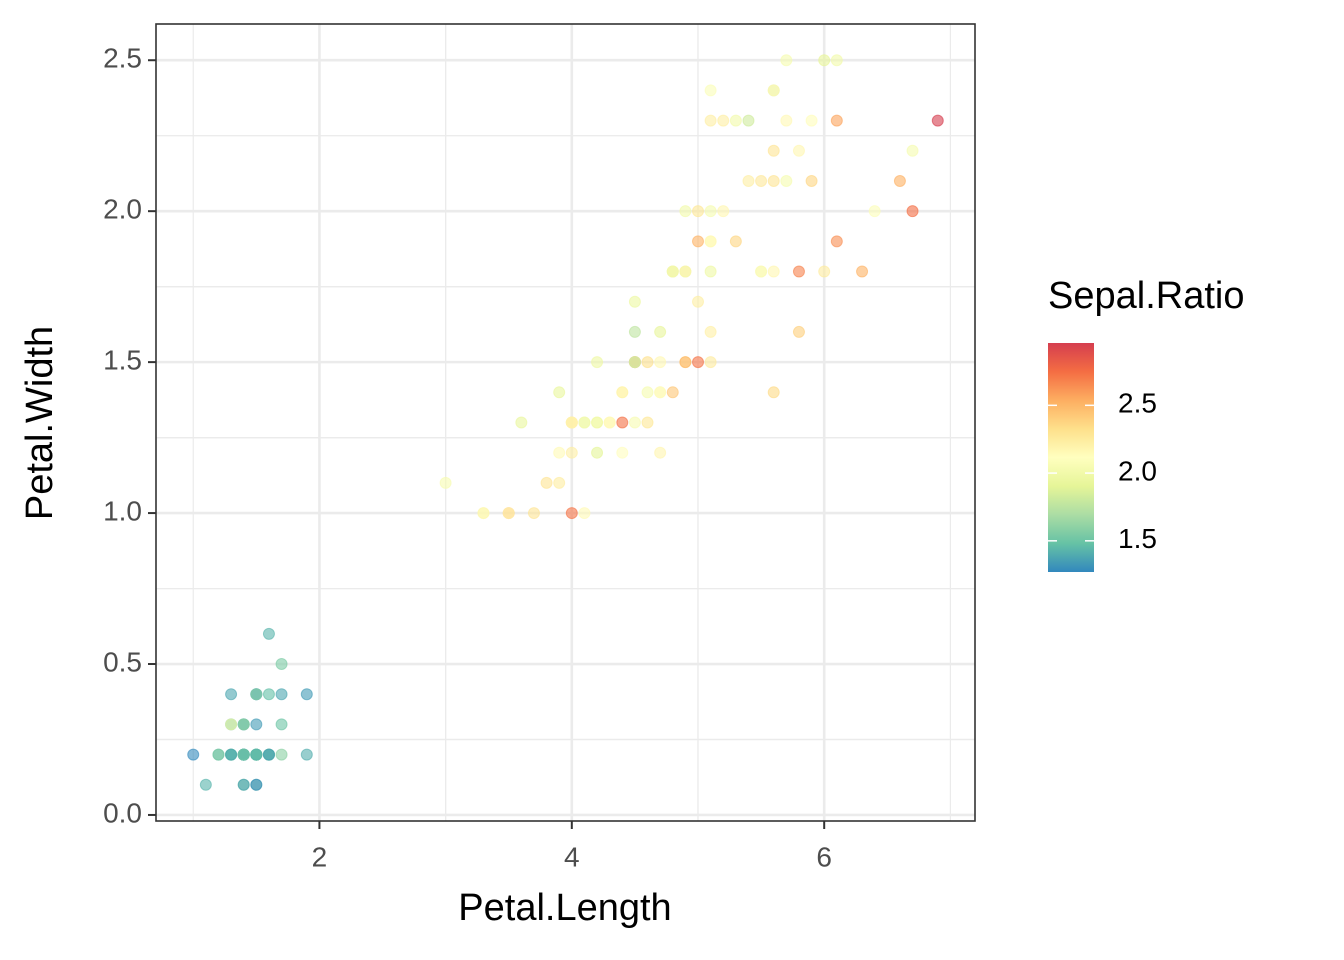 This screenshot has height=960, width=1344. I want to click on y-tick-label: 2.5, so click(122, 58).